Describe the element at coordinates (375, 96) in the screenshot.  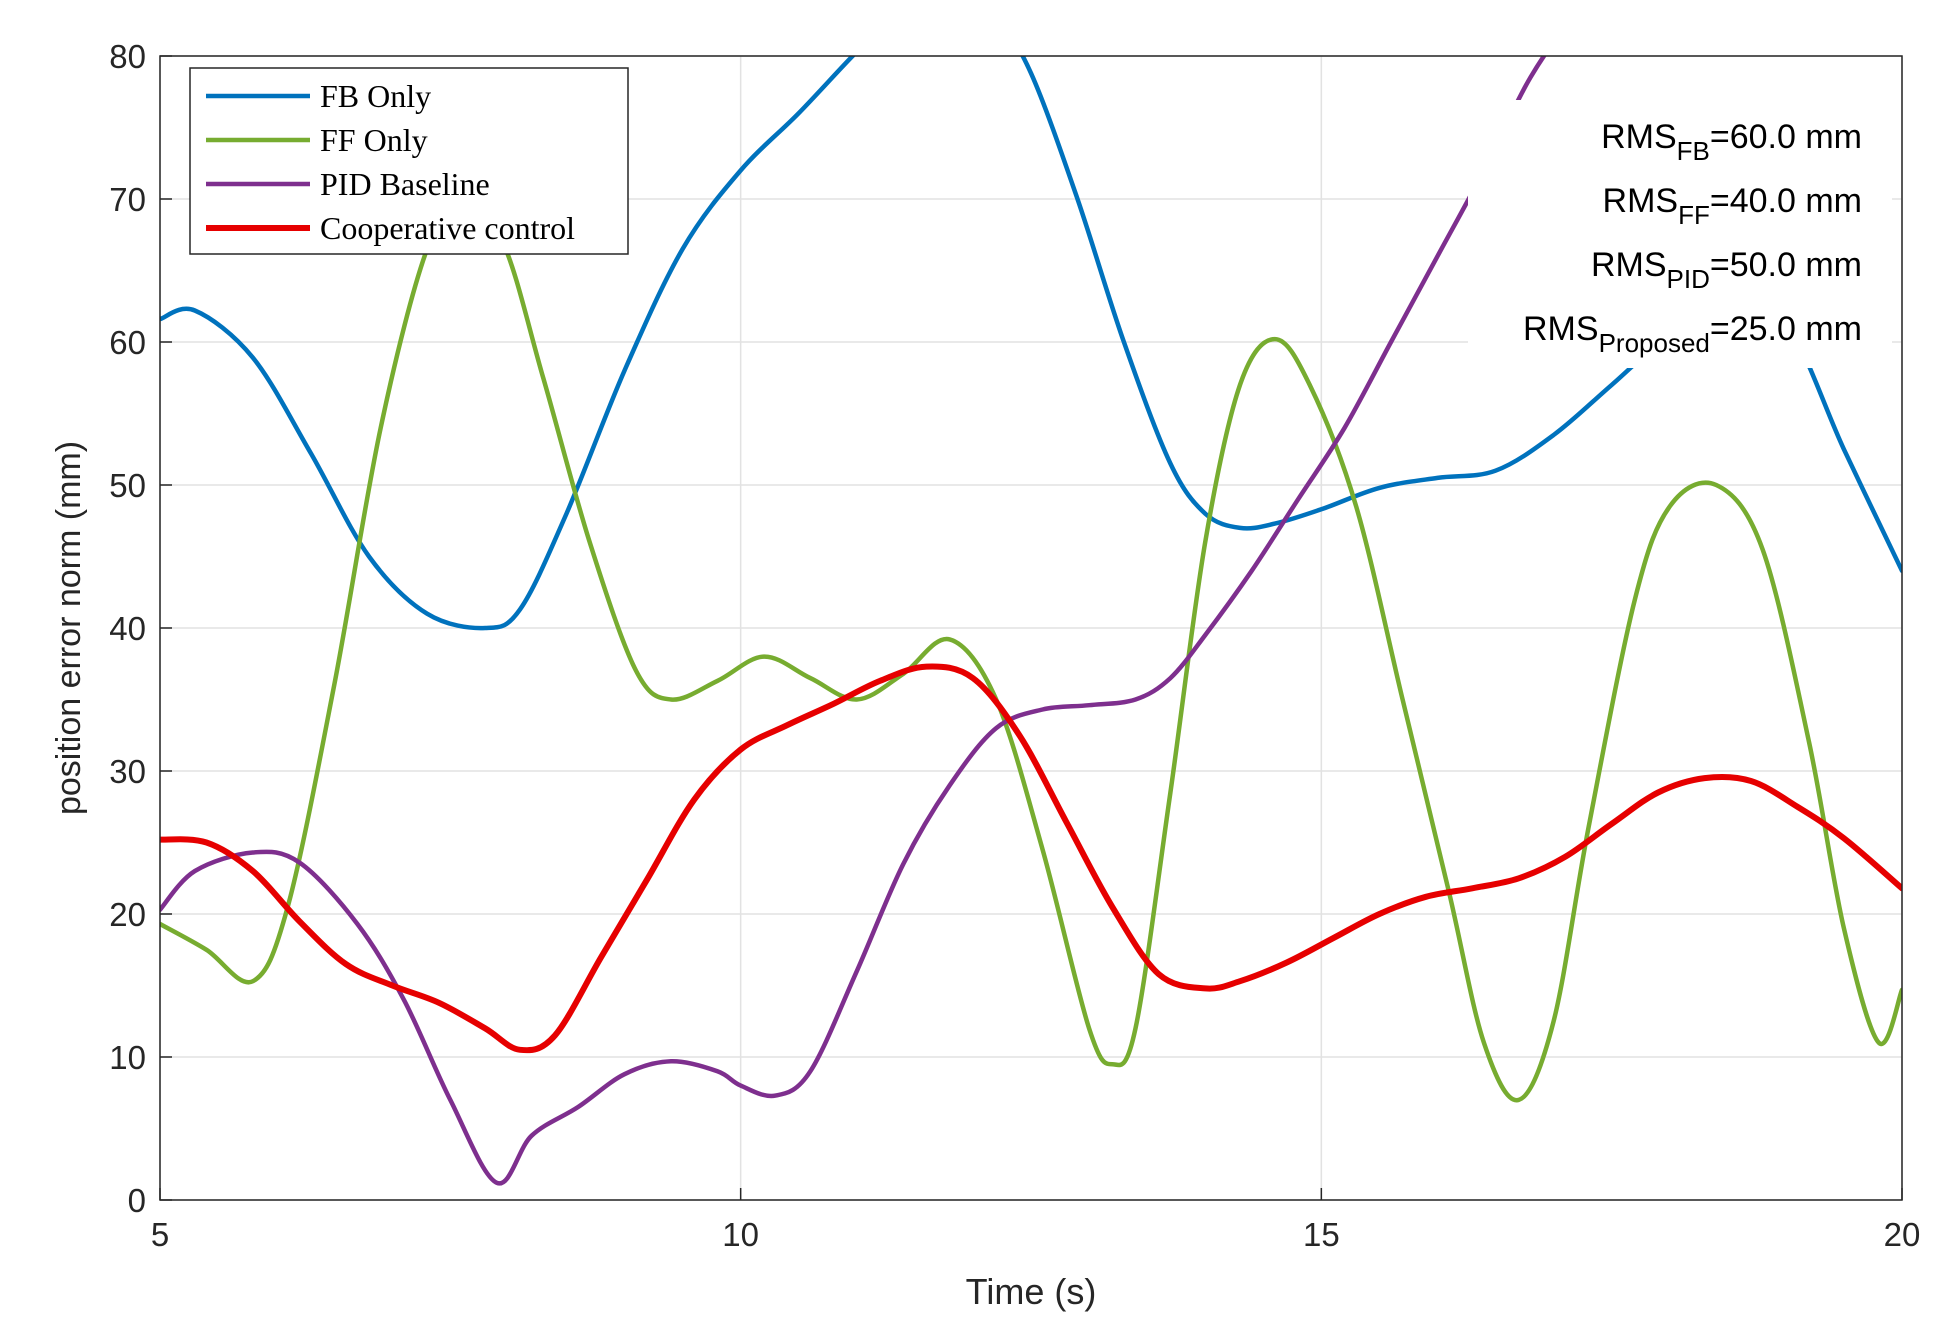
I see `legend-label-fb-only: FB Only` at that location.